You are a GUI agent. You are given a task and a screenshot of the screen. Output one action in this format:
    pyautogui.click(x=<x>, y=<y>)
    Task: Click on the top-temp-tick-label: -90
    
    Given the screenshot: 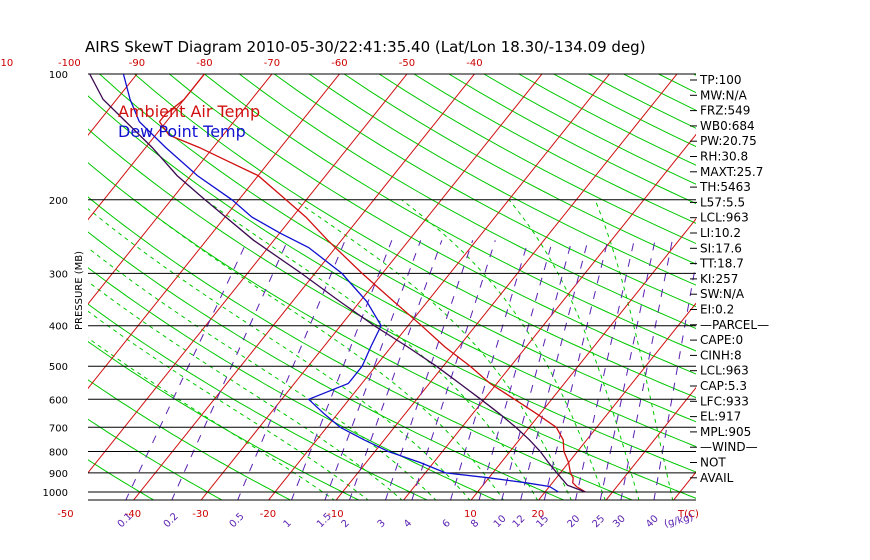 What is the action you would take?
    pyautogui.click(x=137, y=63)
    